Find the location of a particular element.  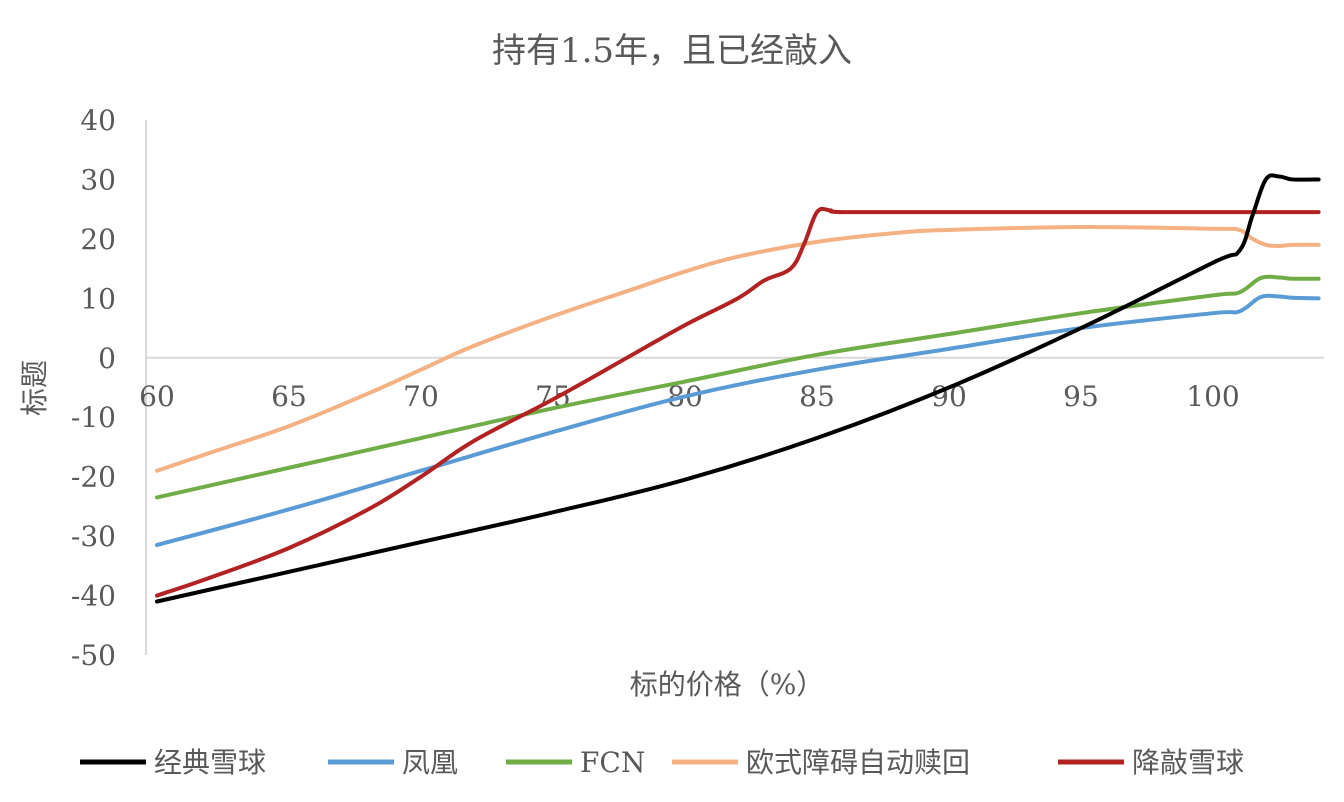

x-tick-label: 90 is located at coordinates (949, 396).